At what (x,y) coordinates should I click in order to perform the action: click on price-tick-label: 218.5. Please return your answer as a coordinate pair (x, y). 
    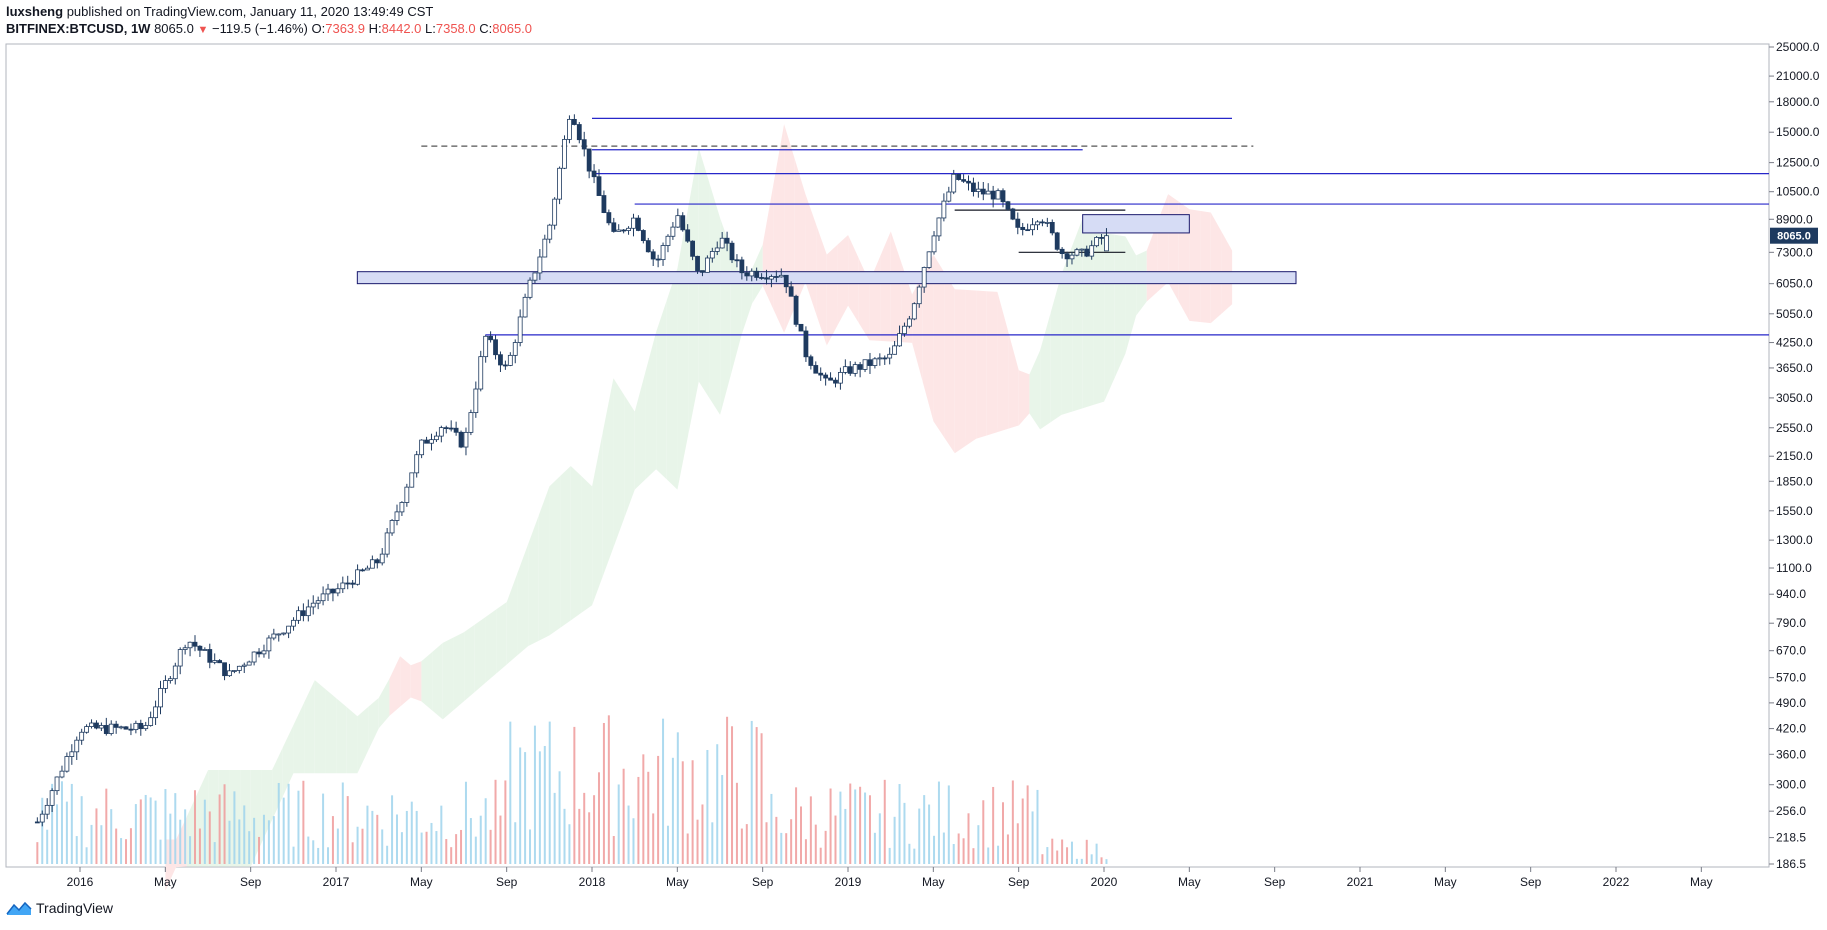
    Looking at the image, I should click on (1791, 838).